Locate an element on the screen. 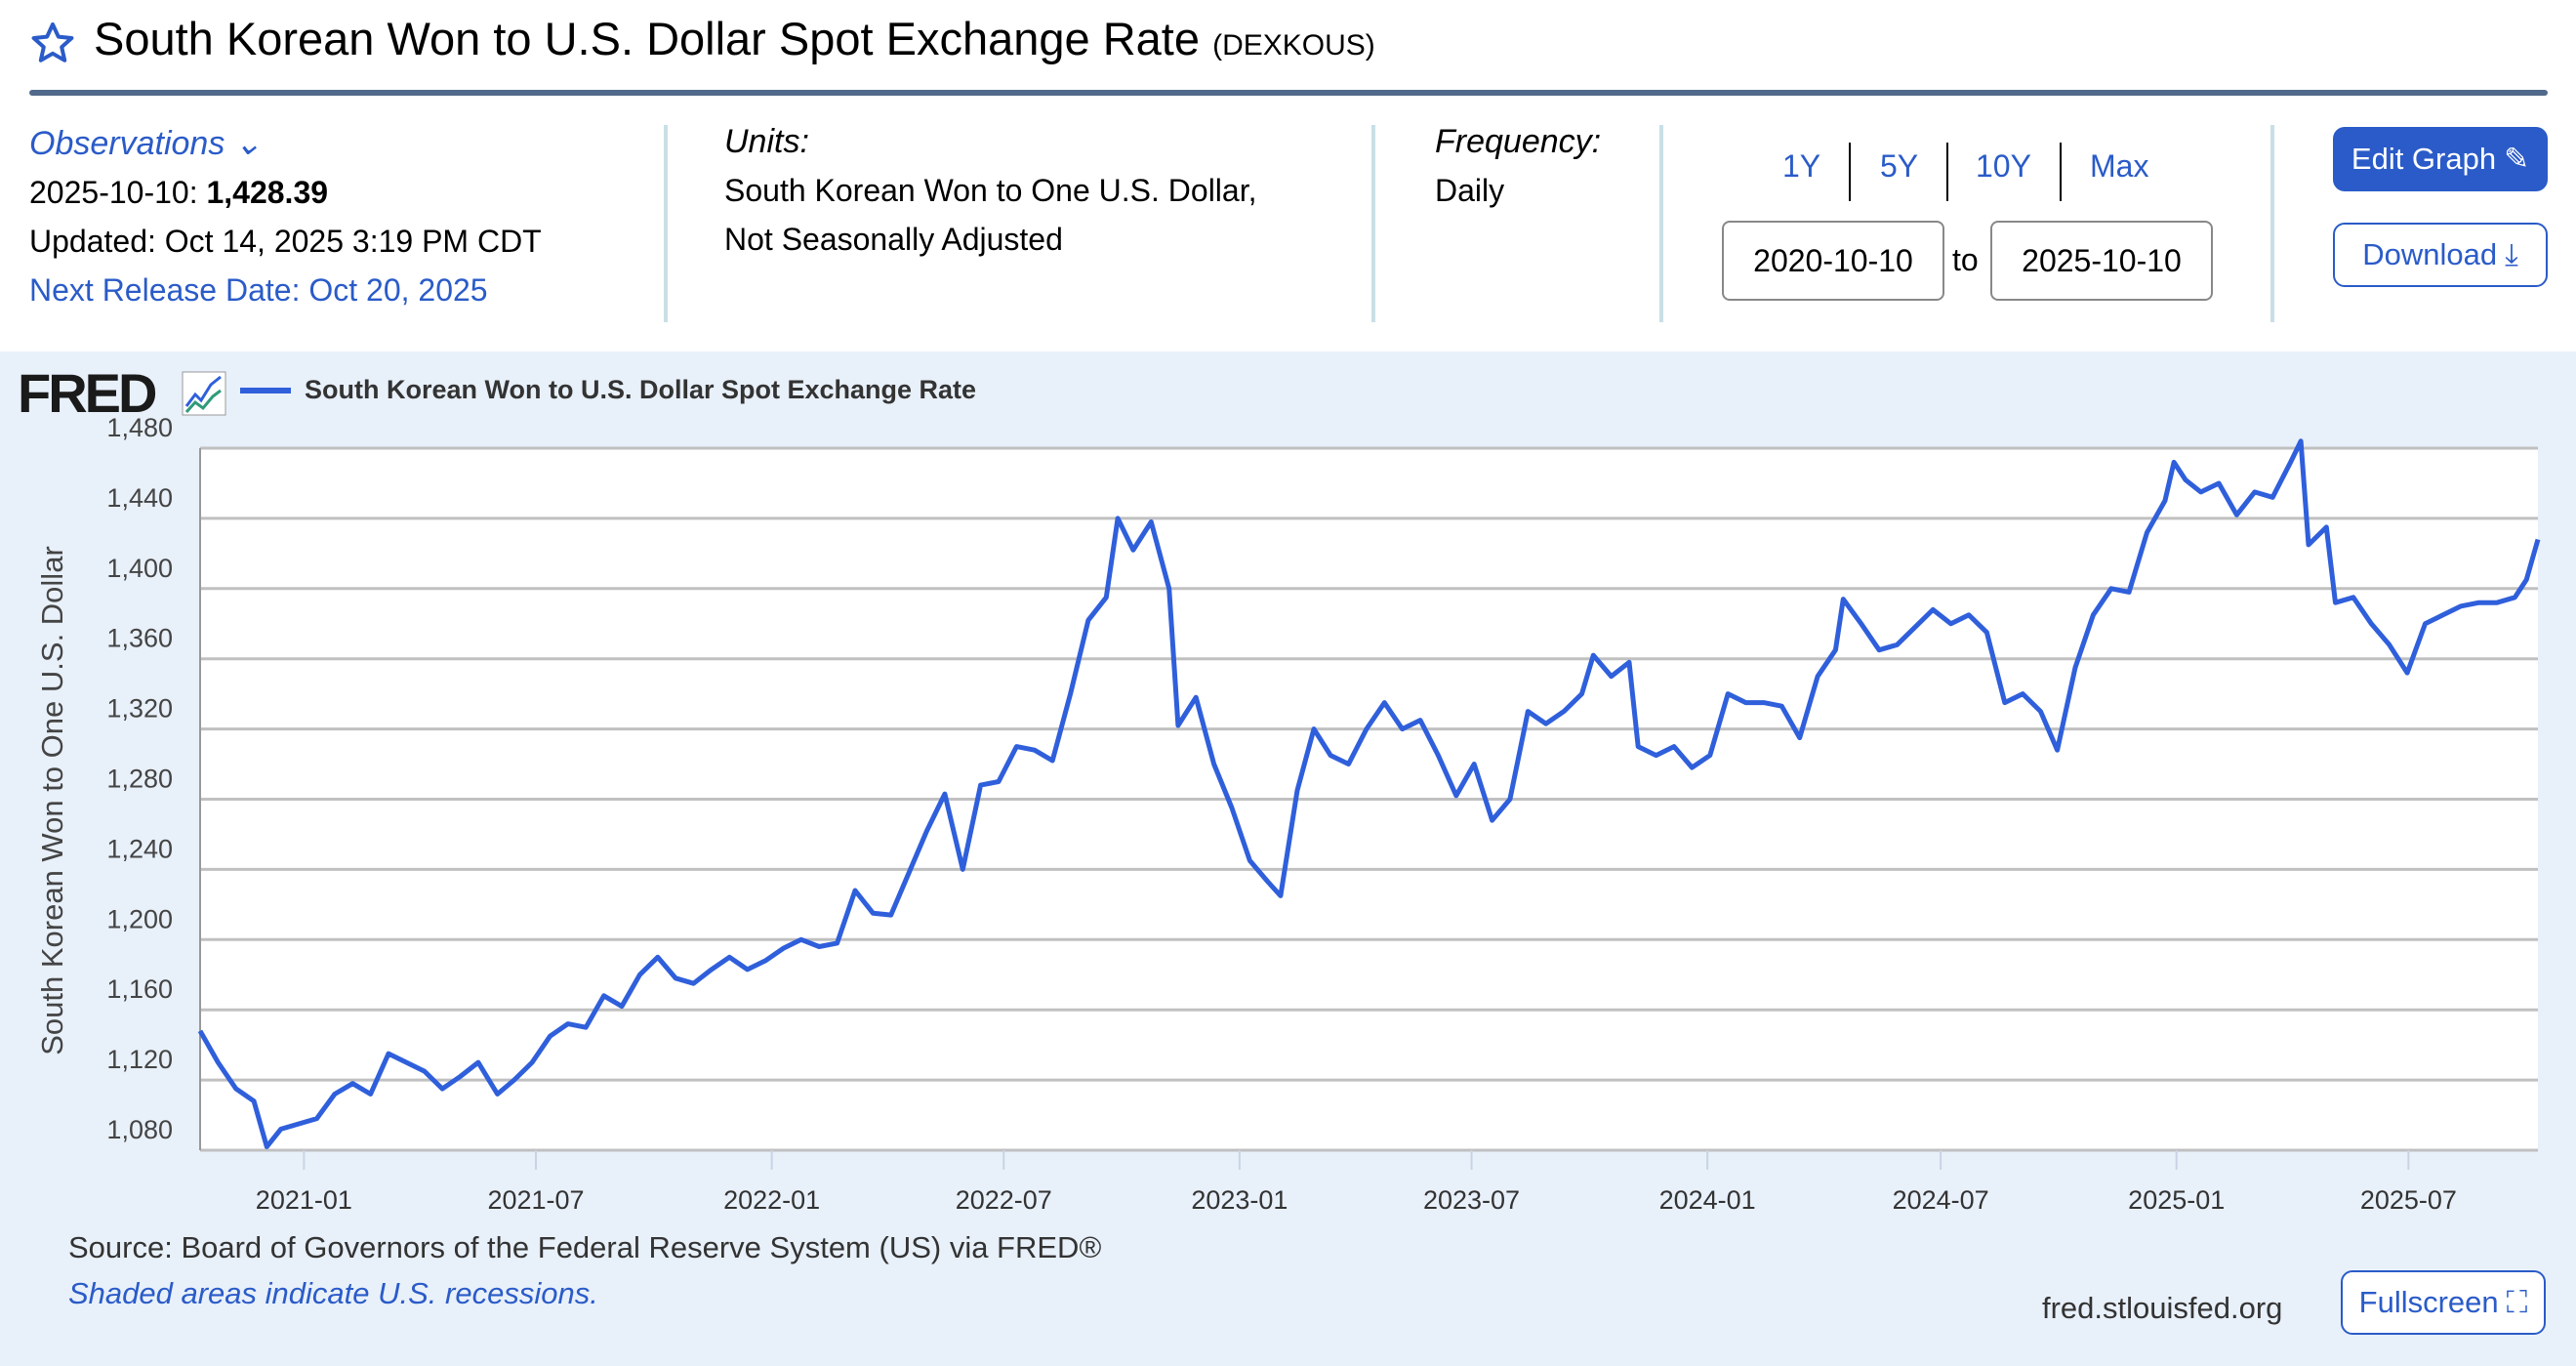 The height and width of the screenshot is (1366, 2576). y-tick-label: 1,160 is located at coordinates (139, 989).